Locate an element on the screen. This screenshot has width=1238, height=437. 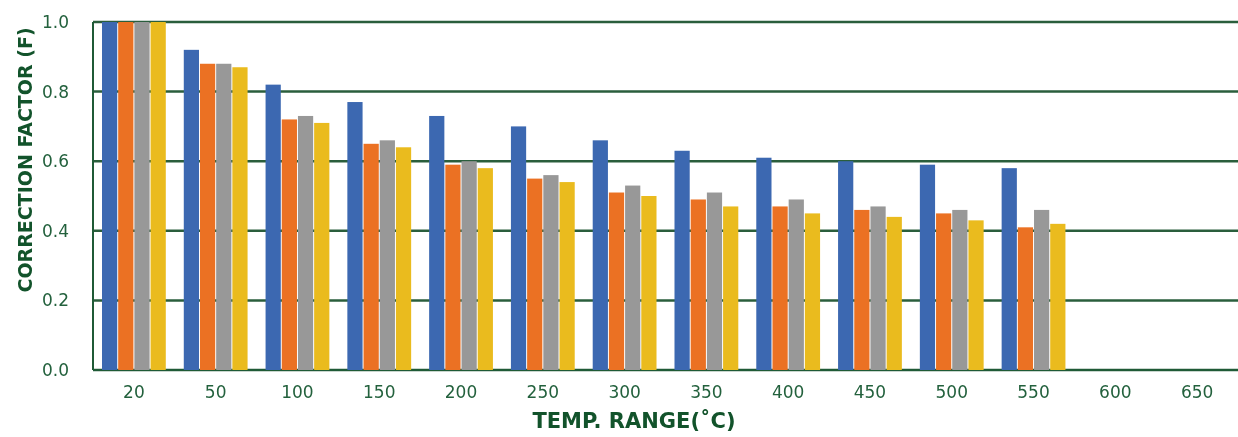
x-tick-label: 600 is located at coordinates (1115, 392).